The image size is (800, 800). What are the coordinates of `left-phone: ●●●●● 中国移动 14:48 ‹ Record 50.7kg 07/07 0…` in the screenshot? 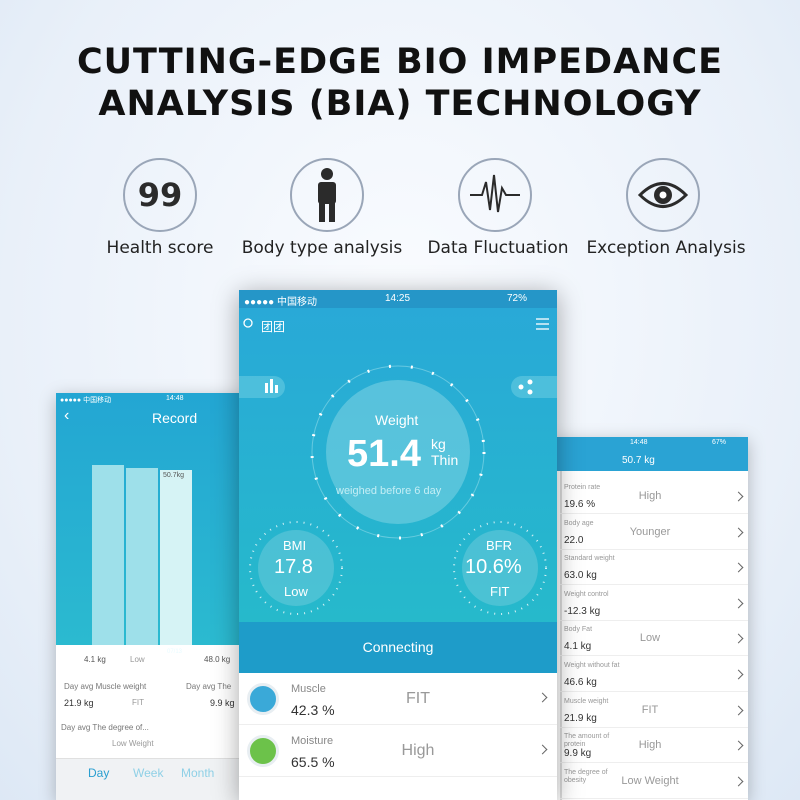 It's located at (151, 596).